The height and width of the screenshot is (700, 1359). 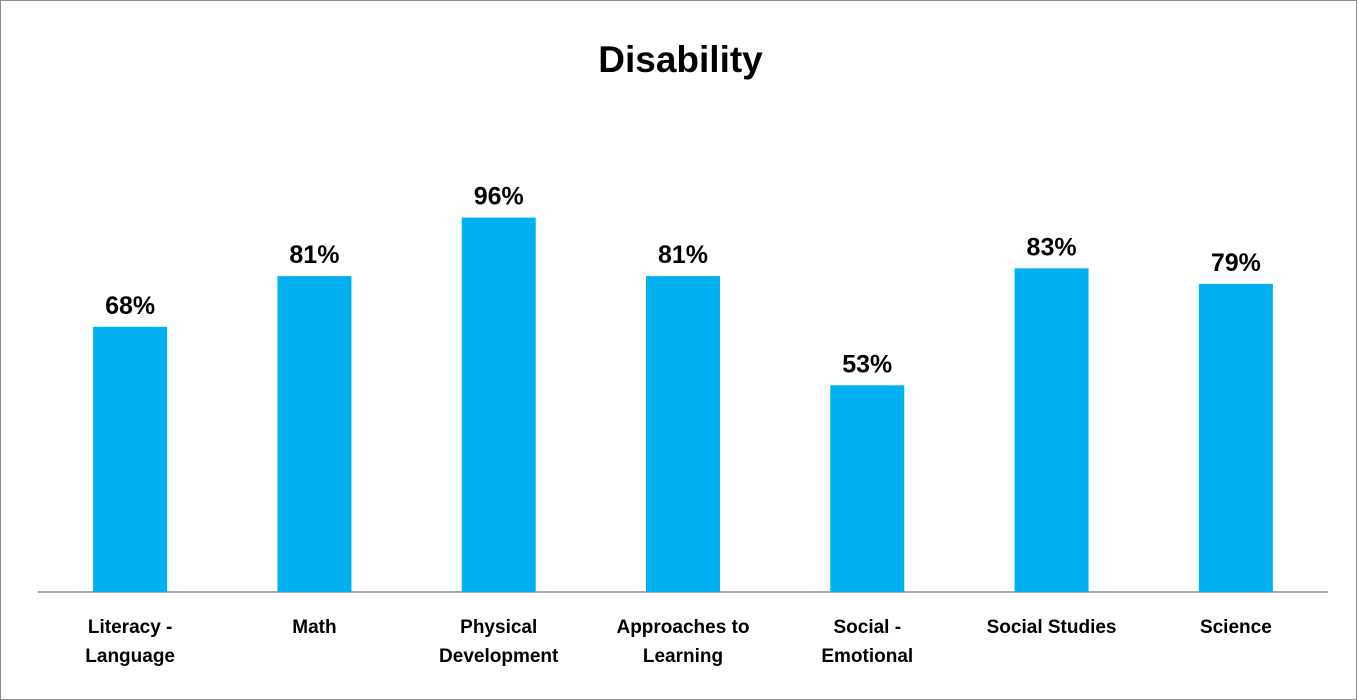 I want to click on category-label-line: Development, so click(x=499, y=656).